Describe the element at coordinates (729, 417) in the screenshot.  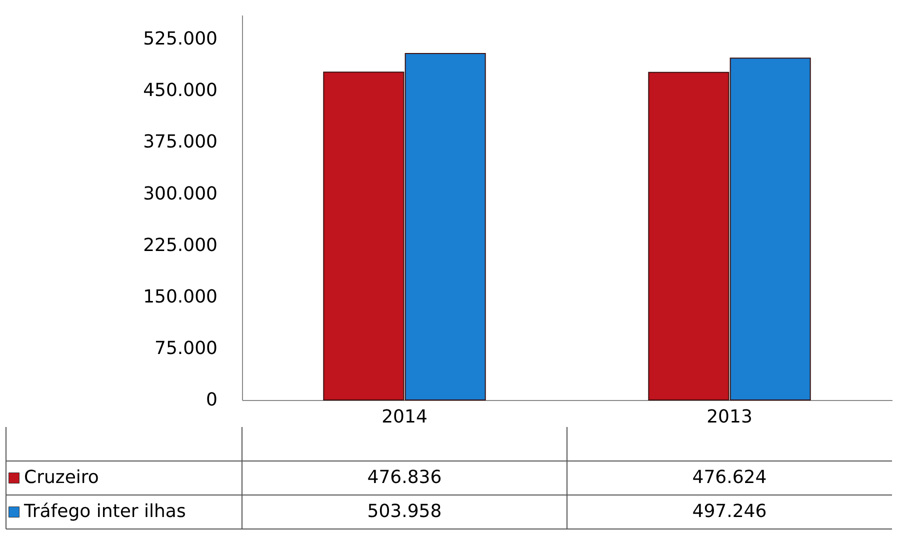
I see `x-tick-label: 2013` at that location.